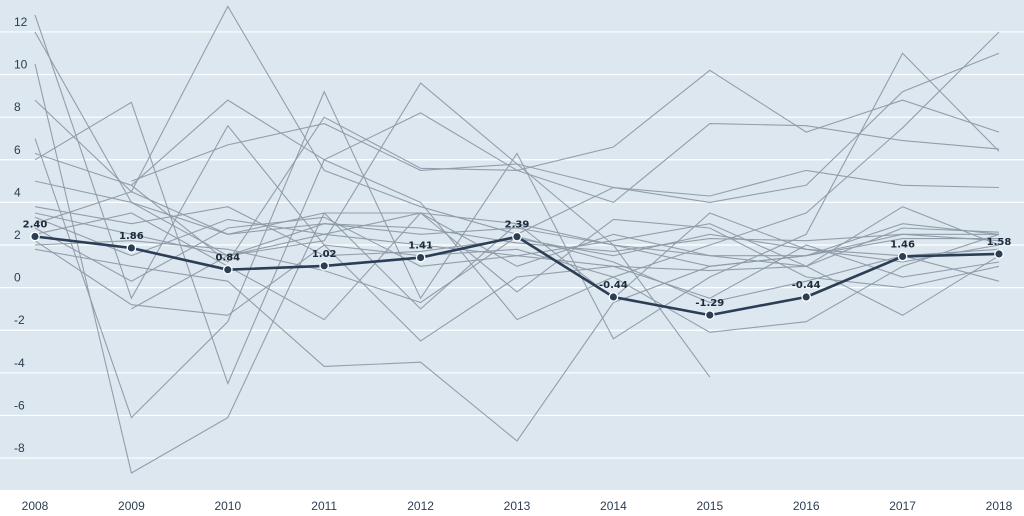  What do you see at coordinates (19, 405) in the screenshot?
I see `y-tick-label: -6` at bounding box center [19, 405].